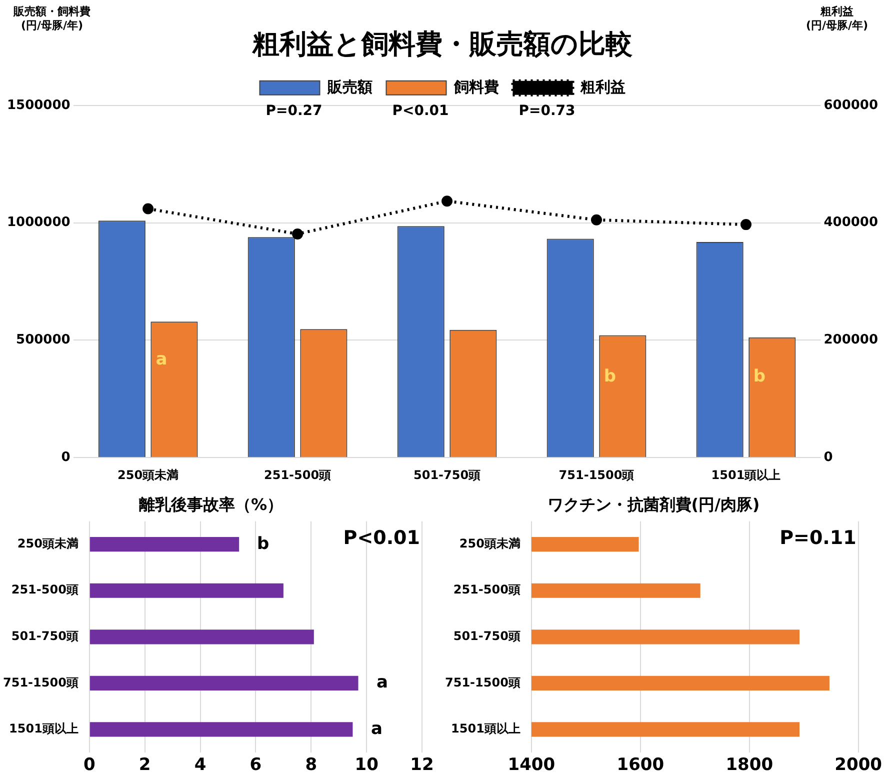 The image size is (885, 783). Describe the element at coordinates (211, 504) in the screenshot. I see `chart-title: 離乳後事故率（%）` at that location.